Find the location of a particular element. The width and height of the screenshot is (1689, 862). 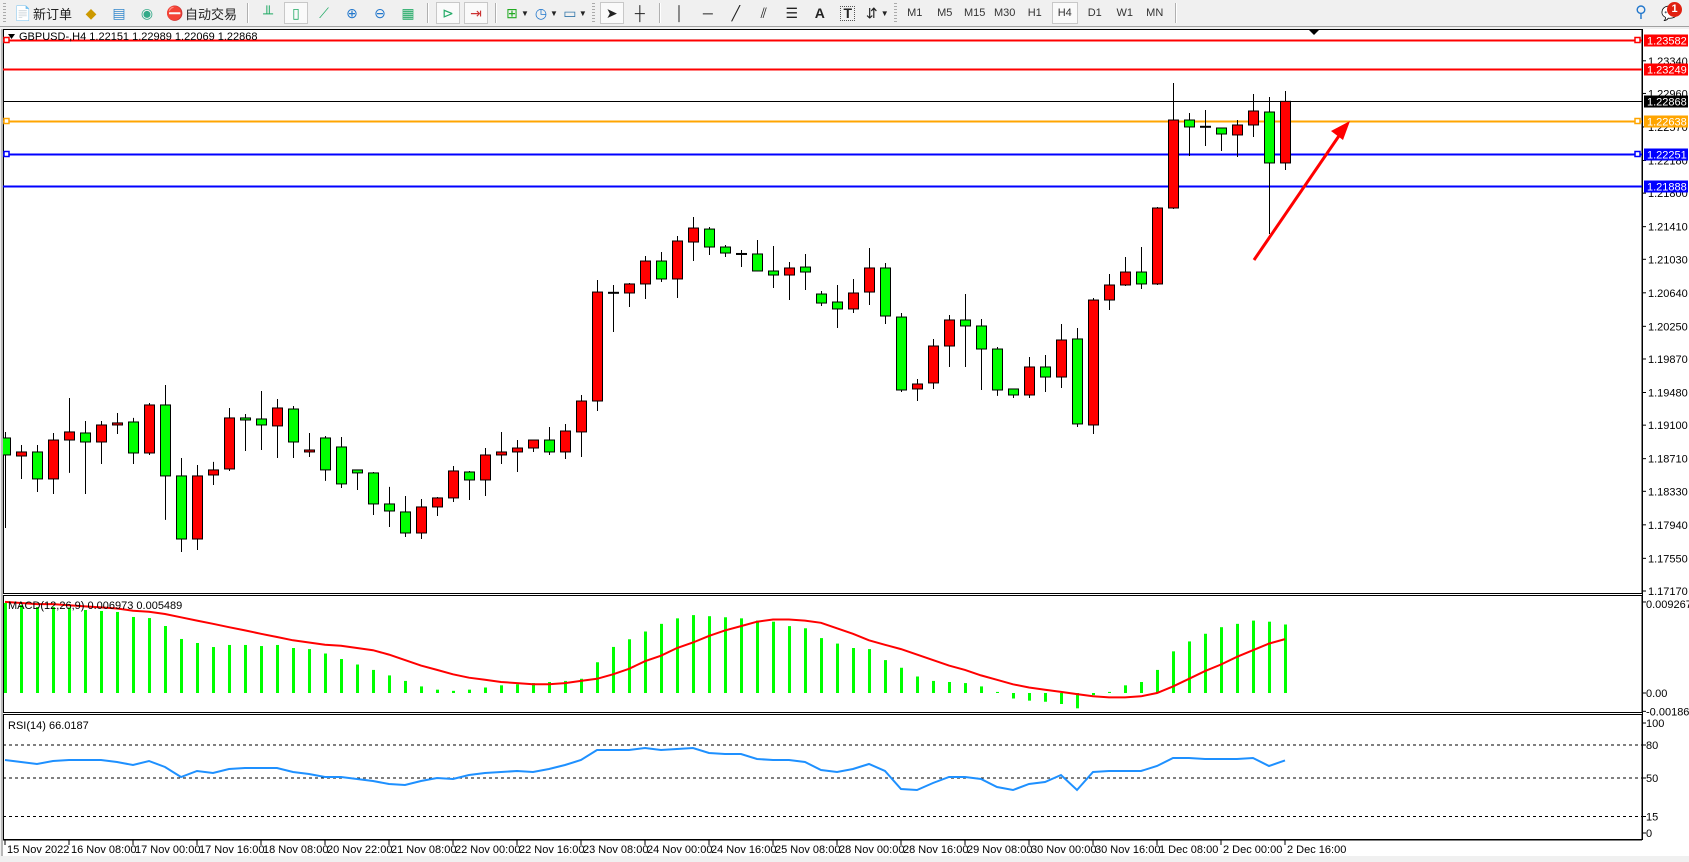

macd-panel is located at coordinates (645, 654).